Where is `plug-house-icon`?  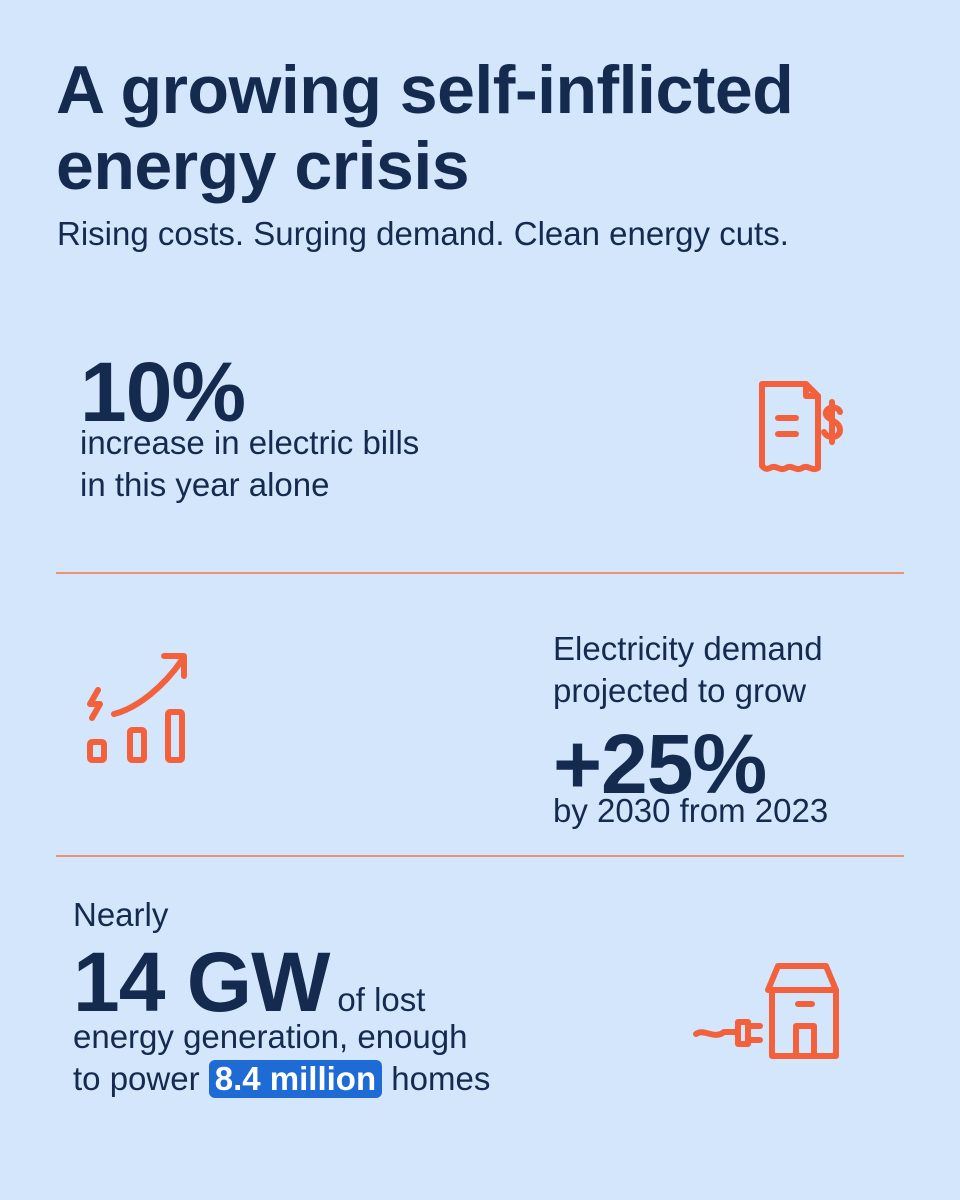
plug-house-icon is located at coordinates (766, 1011).